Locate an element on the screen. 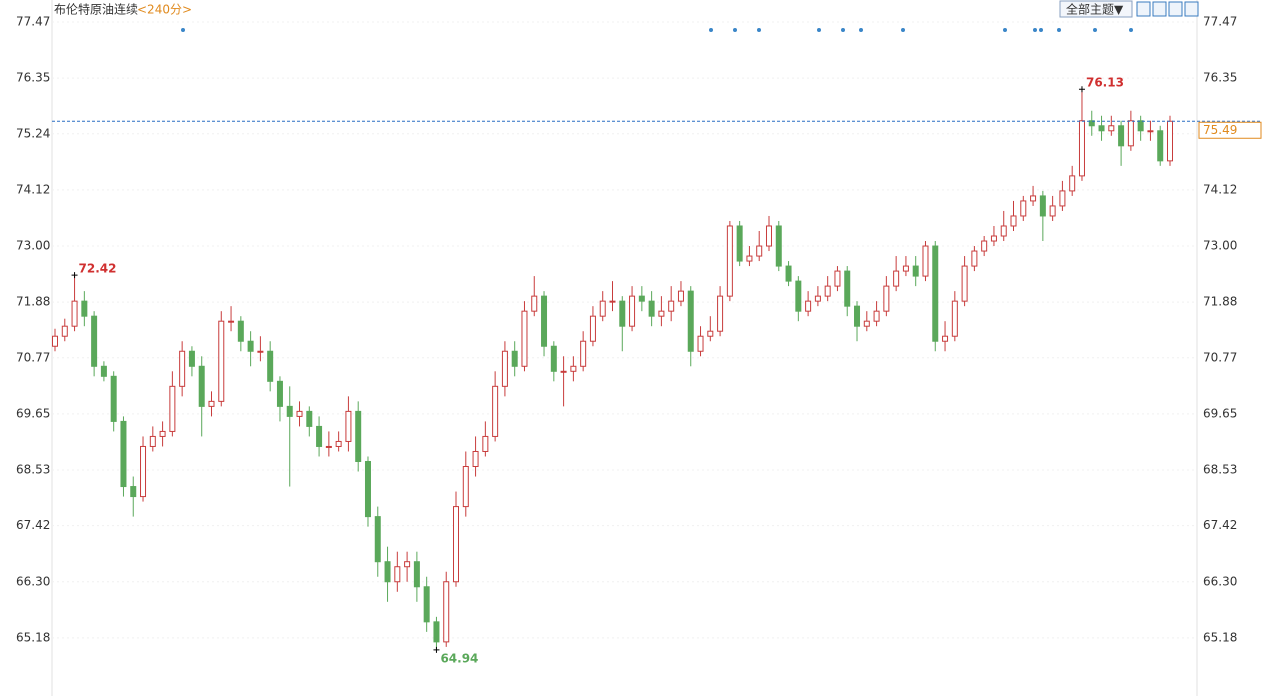  theme-button-box is located at coordinates (1096, 9).